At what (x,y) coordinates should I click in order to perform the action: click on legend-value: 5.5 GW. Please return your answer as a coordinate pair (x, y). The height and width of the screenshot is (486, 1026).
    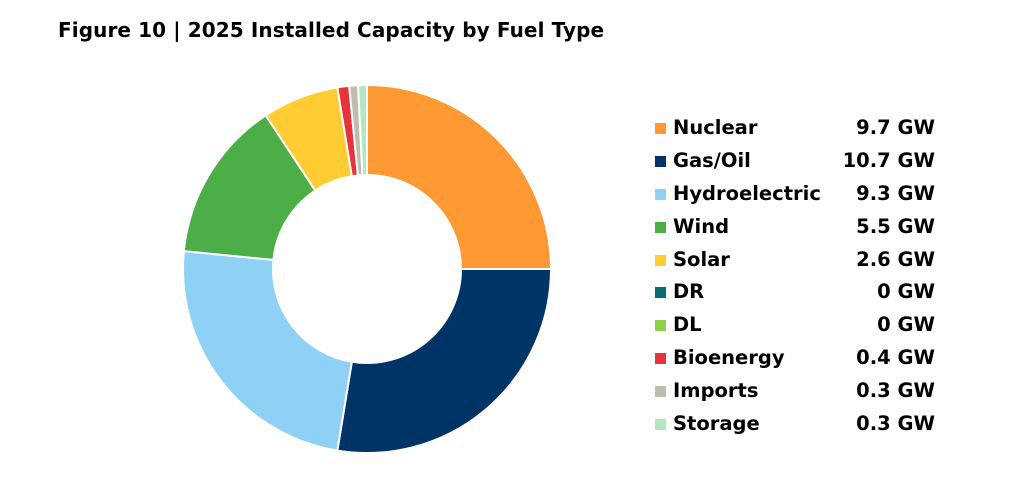
    Looking at the image, I should click on (895, 226).